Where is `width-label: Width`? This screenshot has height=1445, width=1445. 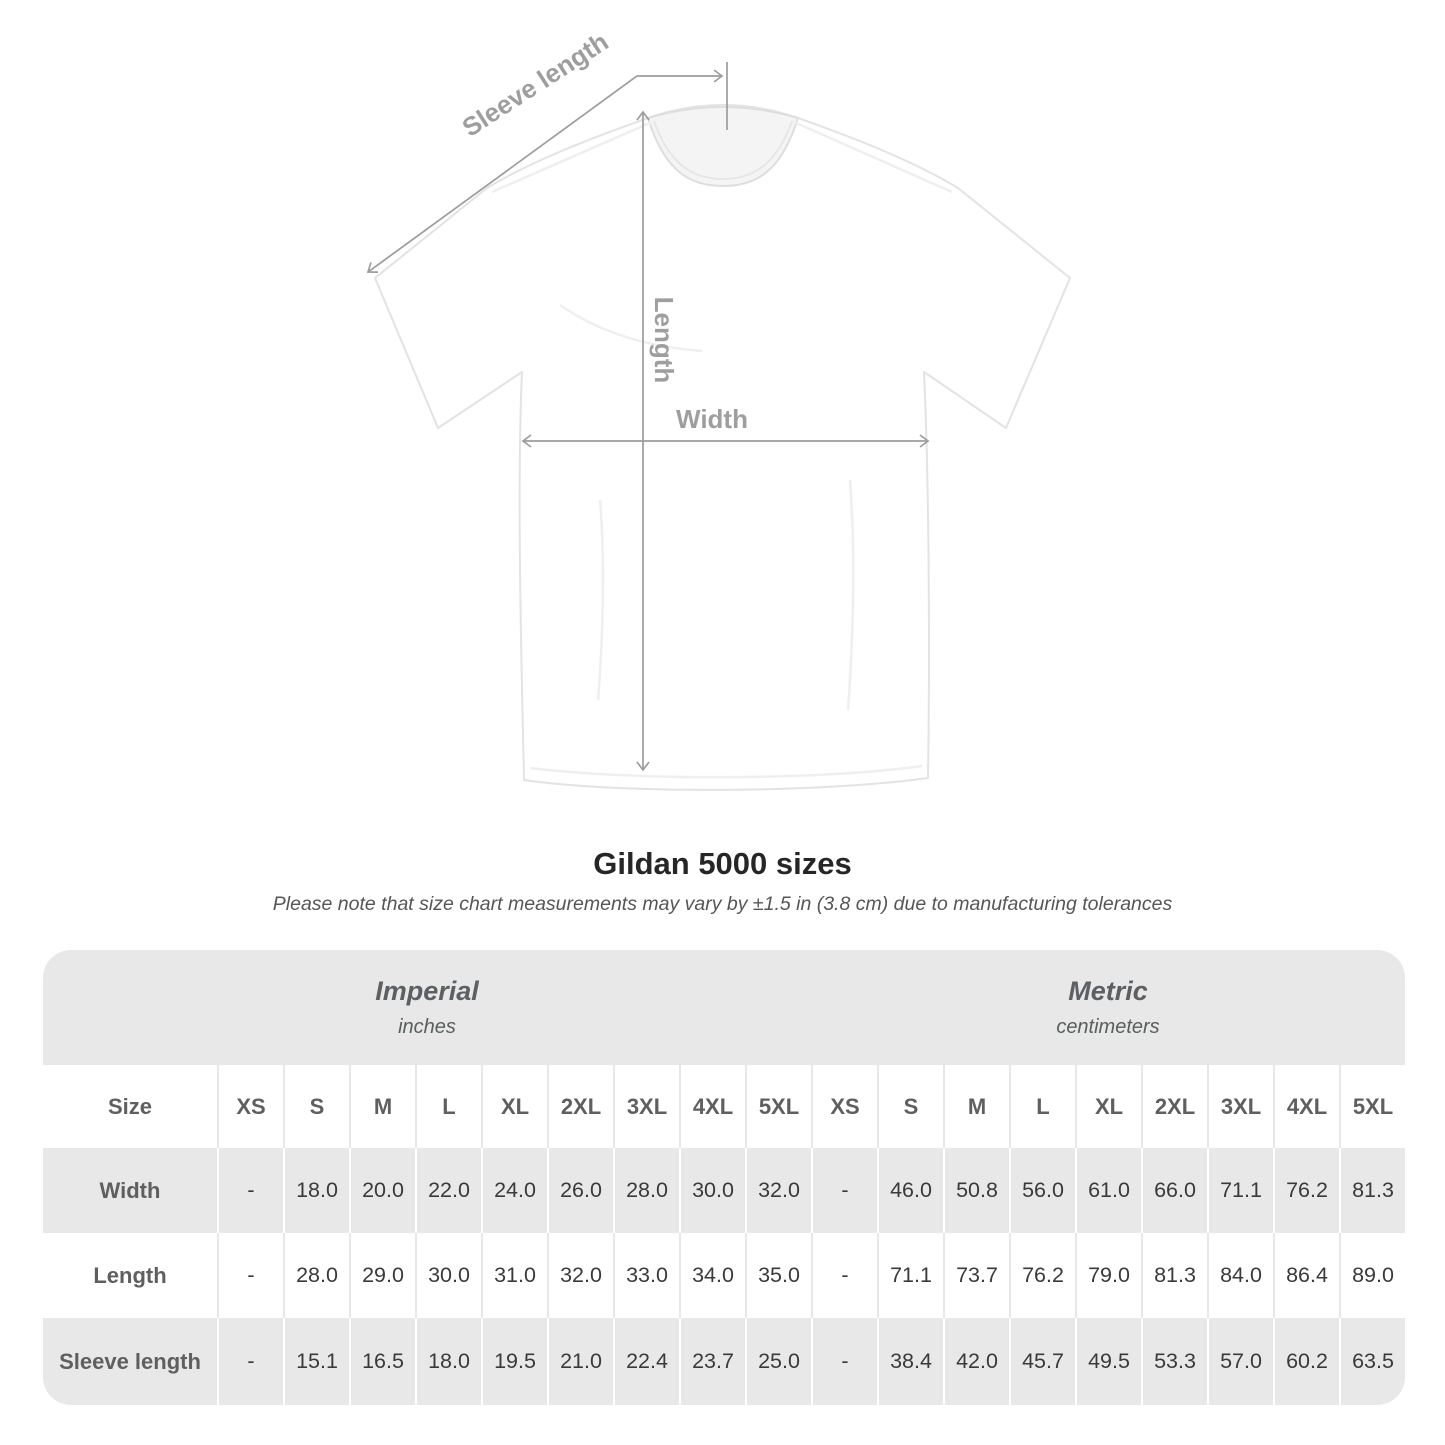
width-label: Width is located at coordinates (712, 419).